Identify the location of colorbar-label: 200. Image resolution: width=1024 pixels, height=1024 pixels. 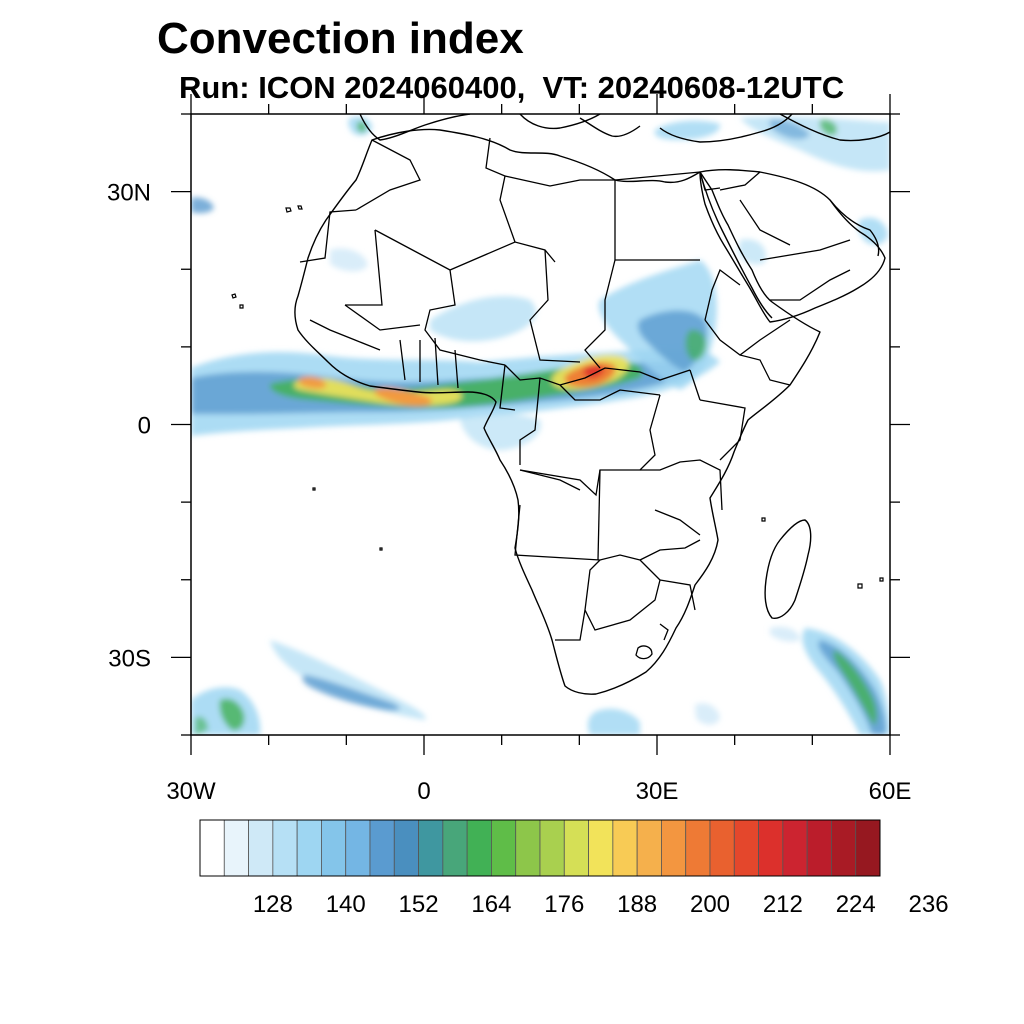
(710, 904).